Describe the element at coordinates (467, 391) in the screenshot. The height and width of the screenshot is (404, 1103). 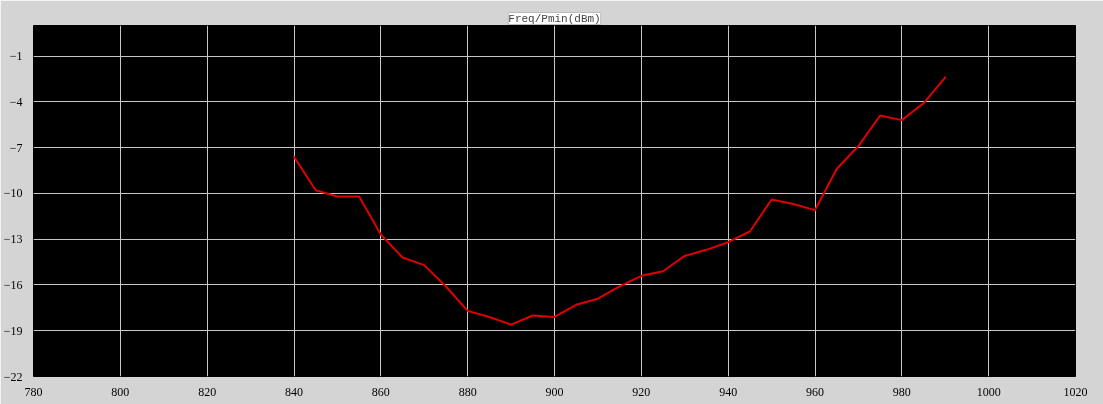
I see `x-tick-label: 880` at that location.